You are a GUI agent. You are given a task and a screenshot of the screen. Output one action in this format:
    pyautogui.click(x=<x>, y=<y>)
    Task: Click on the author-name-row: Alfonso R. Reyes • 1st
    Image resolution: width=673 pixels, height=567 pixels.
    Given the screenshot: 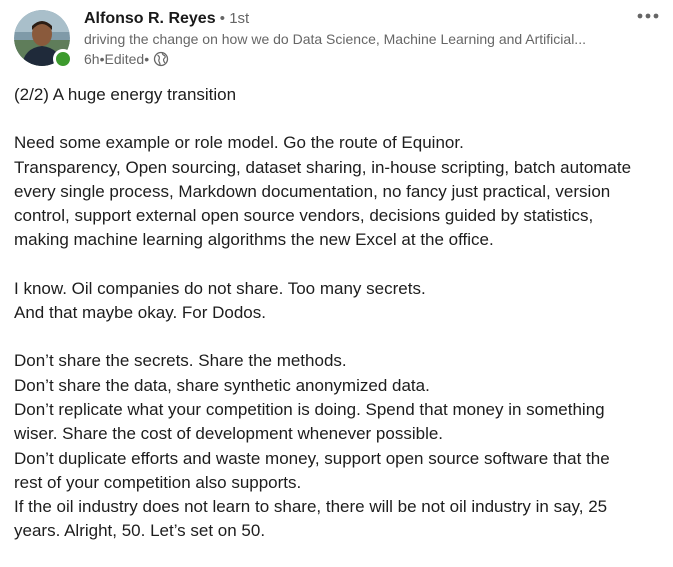 What is the action you would take?
    pyautogui.click(x=354, y=19)
    